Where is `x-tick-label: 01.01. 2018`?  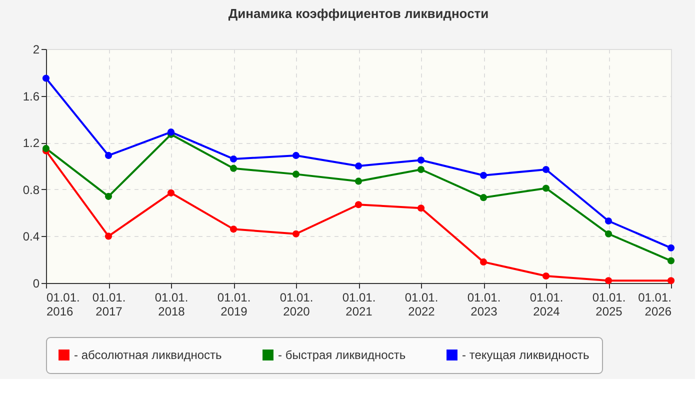
x-tick-label: 01.01. 2018 is located at coordinates (171, 304).